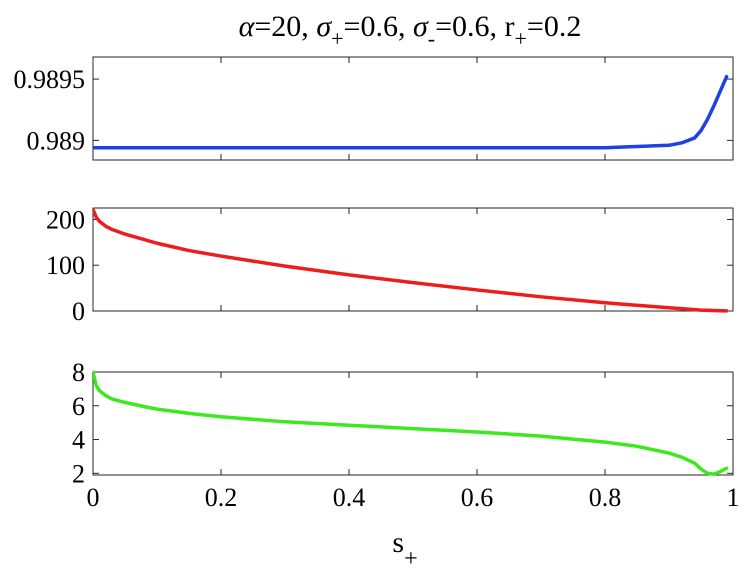  What do you see at coordinates (398, 542) in the screenshot?
I see `x-axis-label-main: s` at bounding box center [398, 542].